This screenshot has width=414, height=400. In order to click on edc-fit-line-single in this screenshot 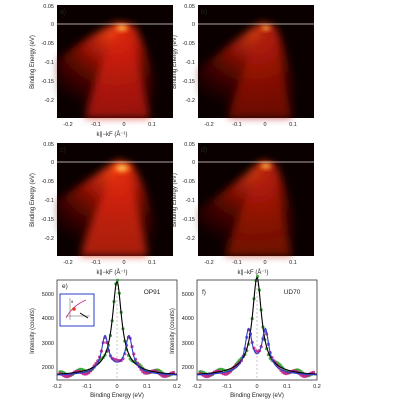, I will do `click(257, 325)`.